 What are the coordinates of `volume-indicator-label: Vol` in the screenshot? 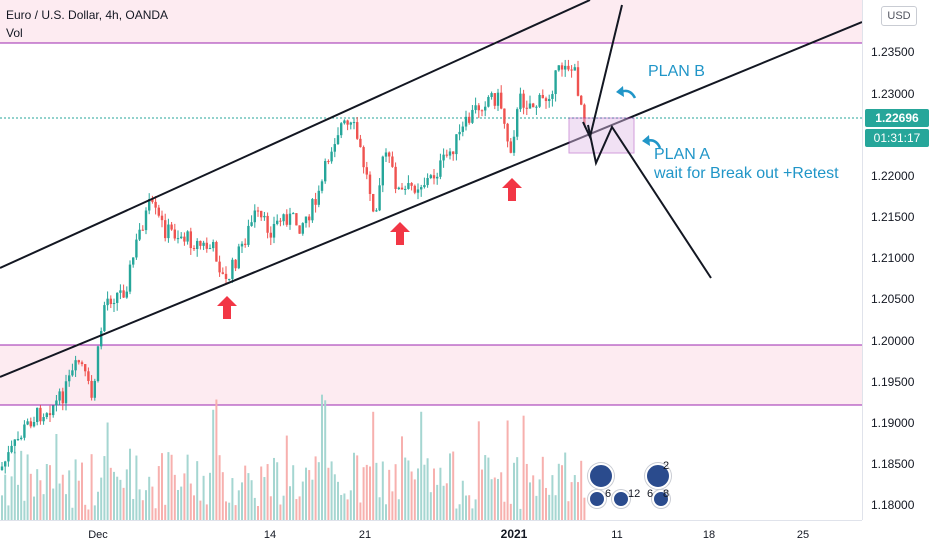 It's located at (14, 33).